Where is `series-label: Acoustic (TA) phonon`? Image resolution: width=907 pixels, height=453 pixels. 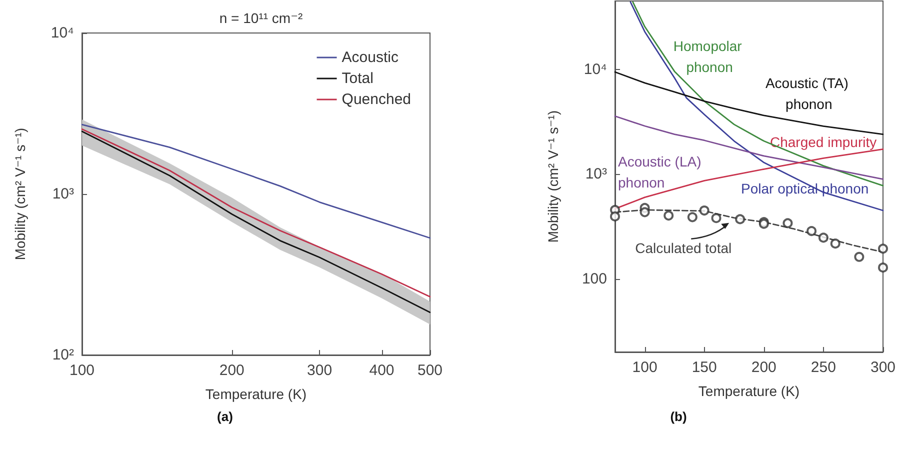
series-label: Acoustic (TA) phonon is located at coordinates (808, 93).